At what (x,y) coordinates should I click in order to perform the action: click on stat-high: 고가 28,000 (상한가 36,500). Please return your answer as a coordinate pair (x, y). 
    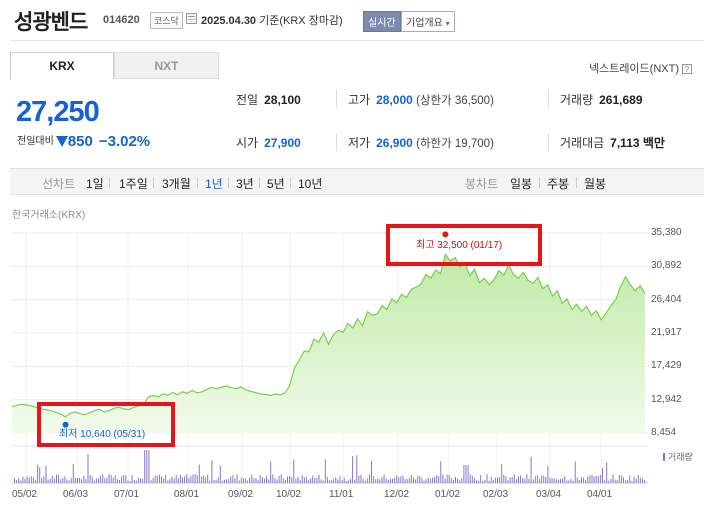
    Looking at the image, I should click on (421, 104).